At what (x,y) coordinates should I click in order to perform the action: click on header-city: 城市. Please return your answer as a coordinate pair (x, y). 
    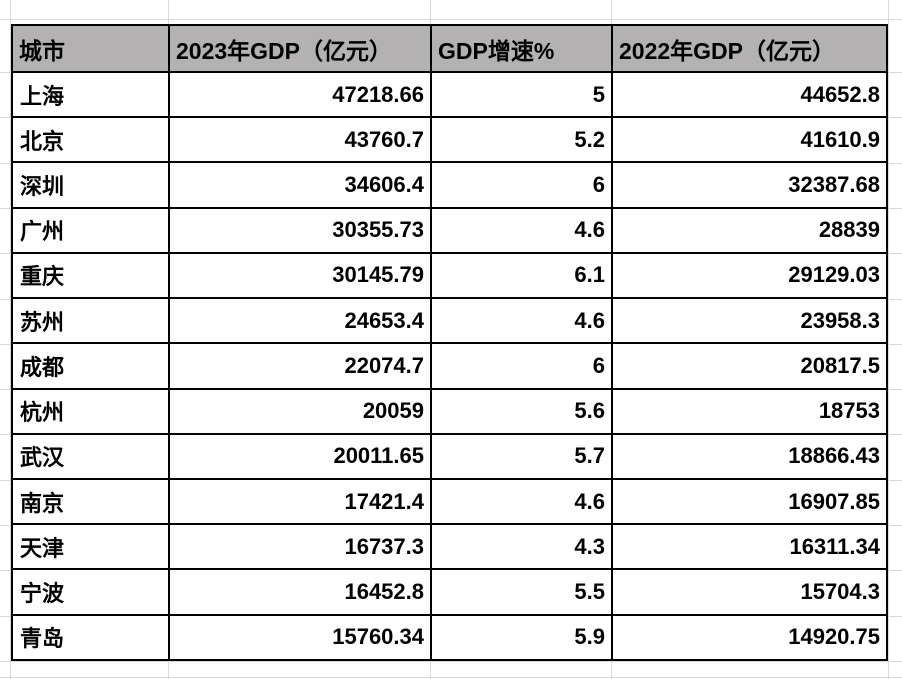
    Looking at the image, I should click on (90, 48).